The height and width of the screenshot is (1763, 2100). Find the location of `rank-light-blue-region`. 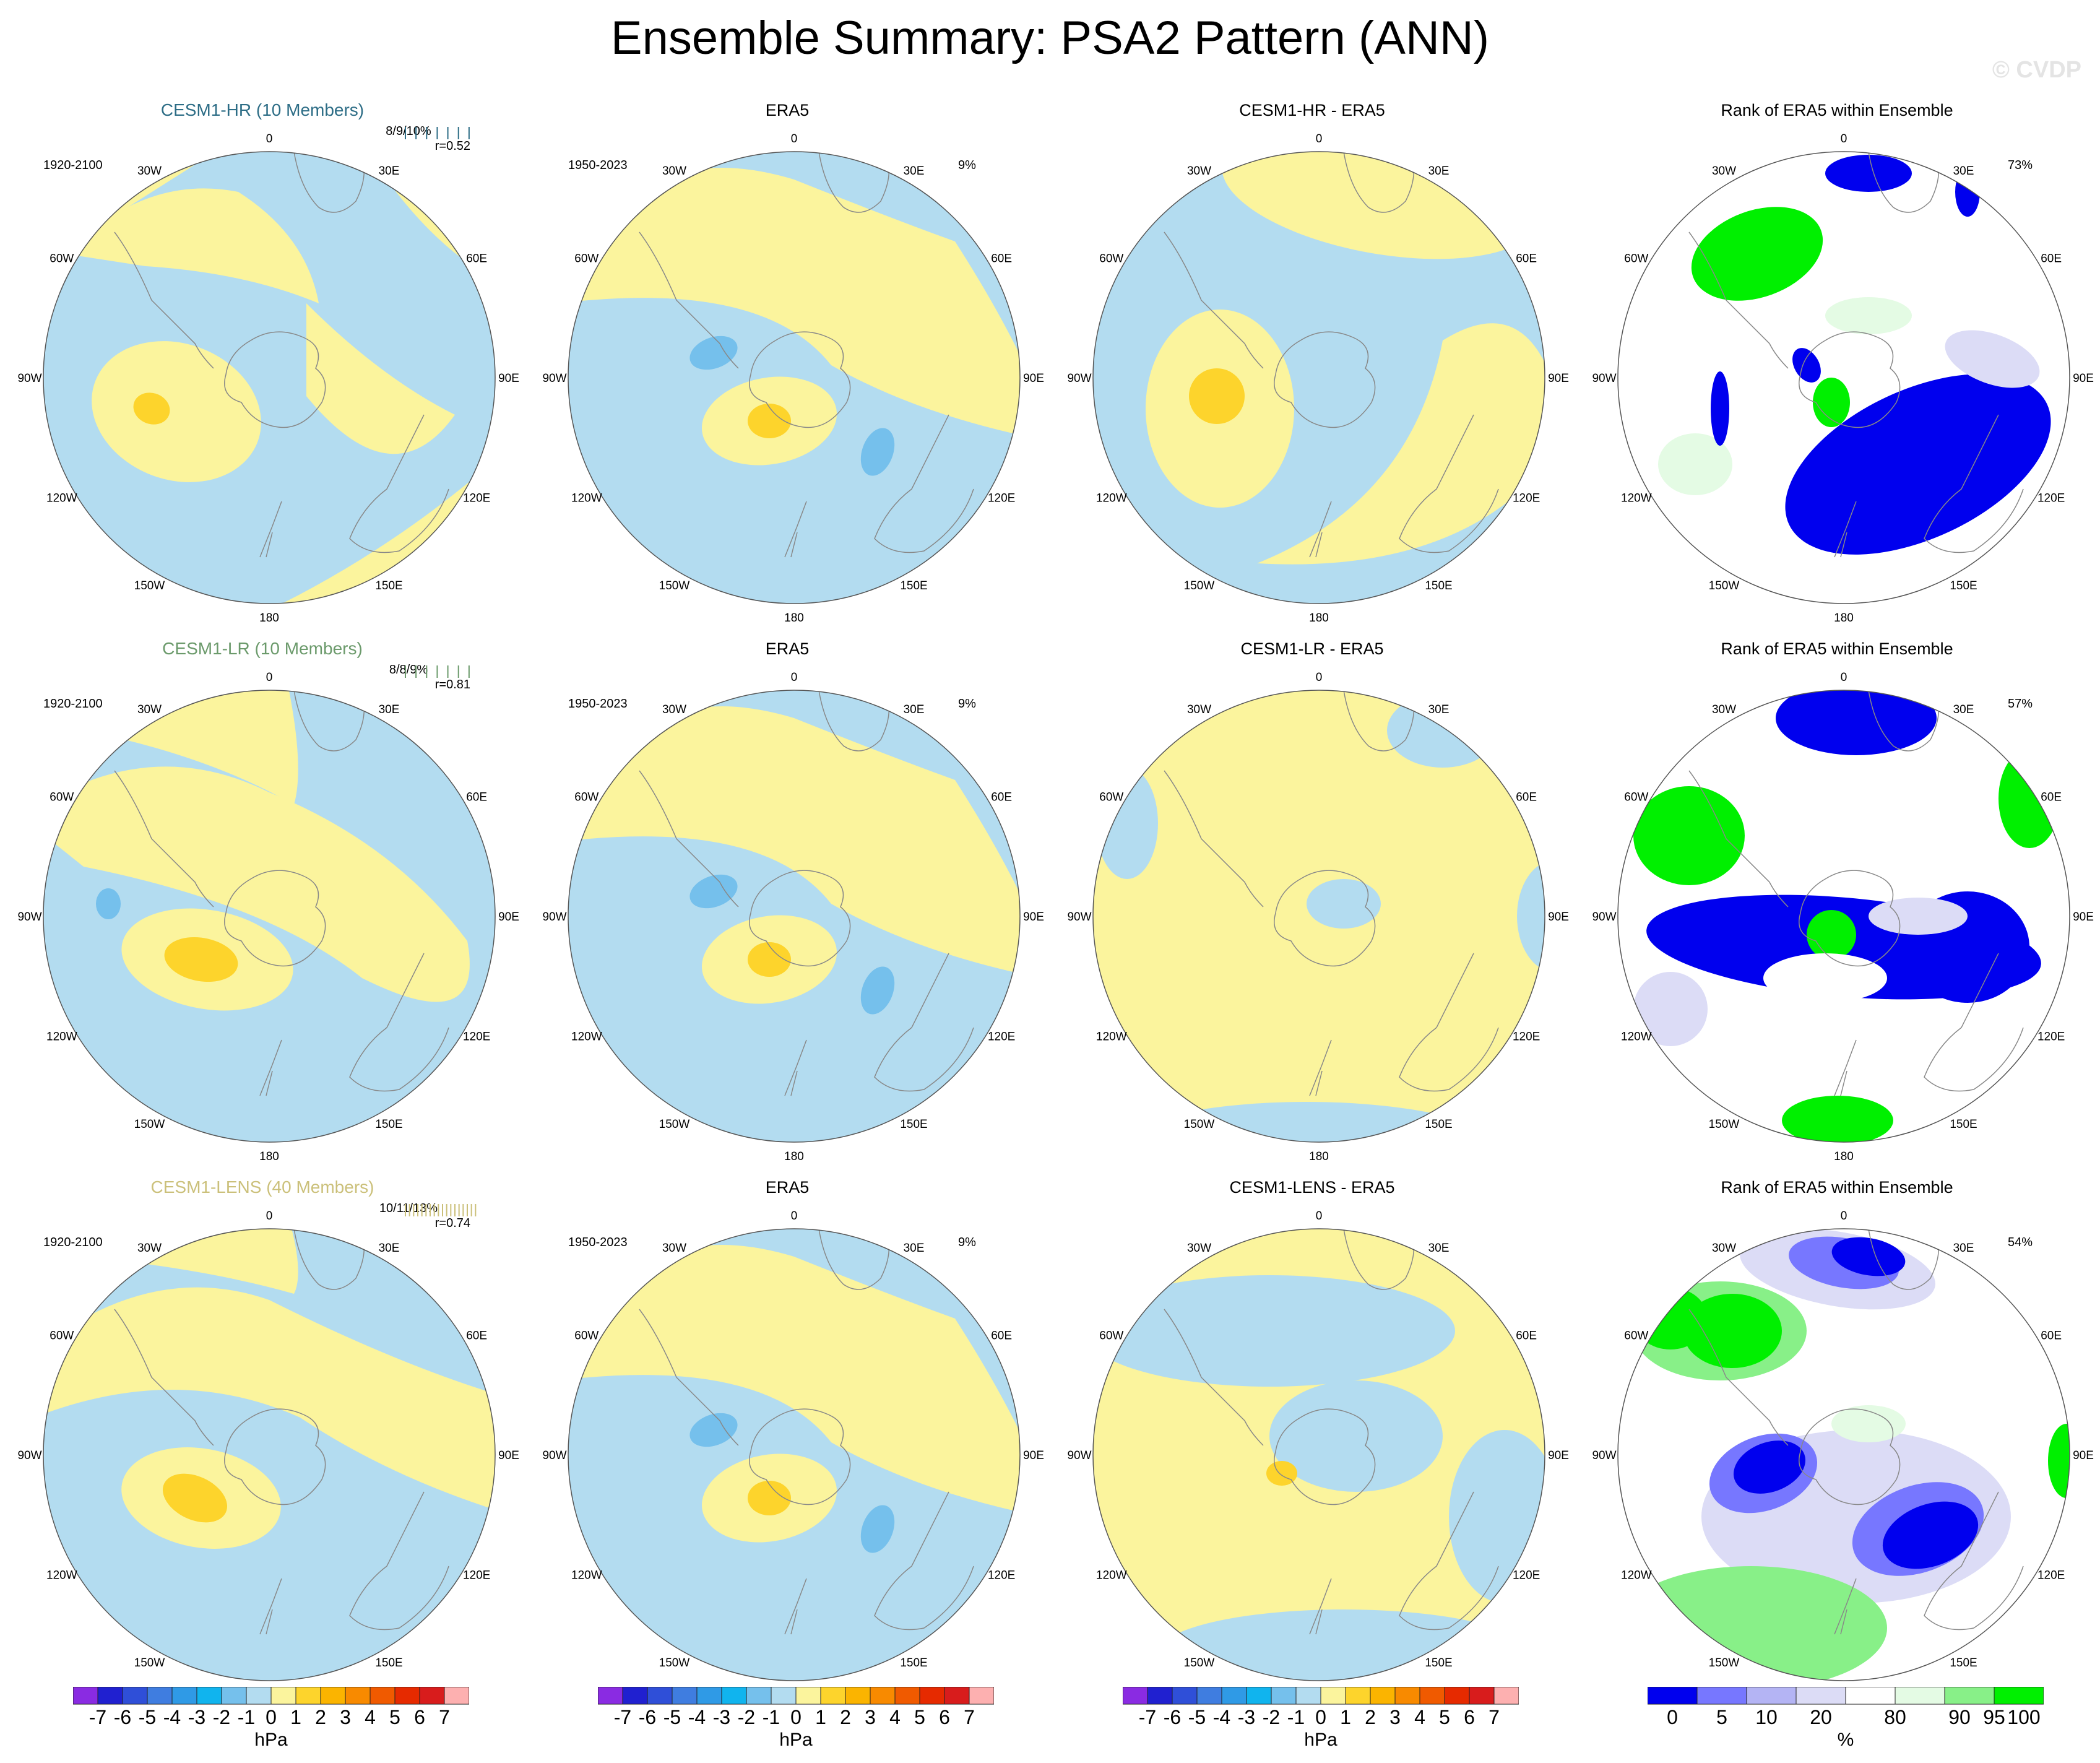

rank-light-blue-region is located at coordinates (1918, 916).